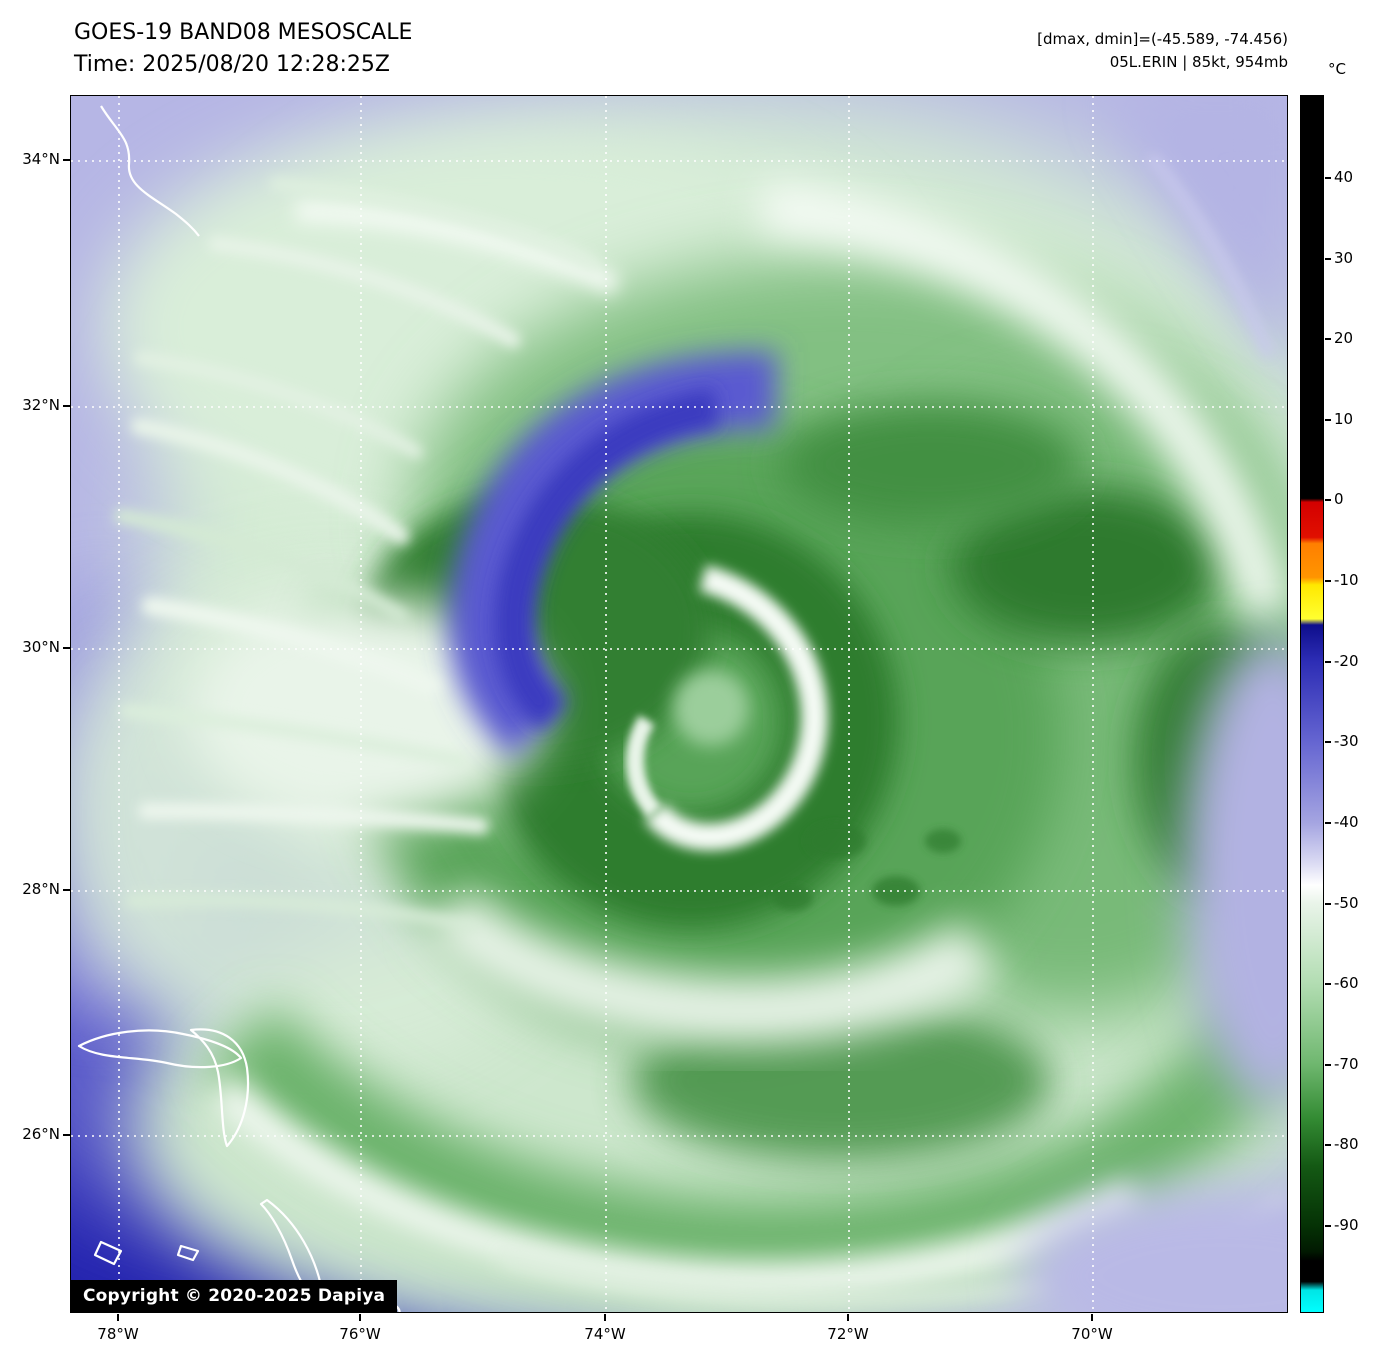 This screenshot has height=1359, width=1390. I want to click on colorbar, so click(1312, 704).